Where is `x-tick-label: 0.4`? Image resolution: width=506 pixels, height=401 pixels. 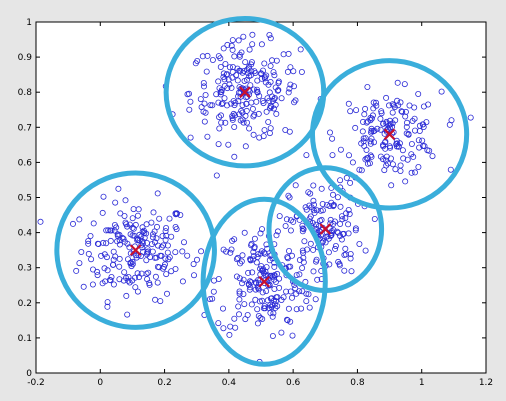
x-tick-label: 0.4 is located at coordinates (229, 383).